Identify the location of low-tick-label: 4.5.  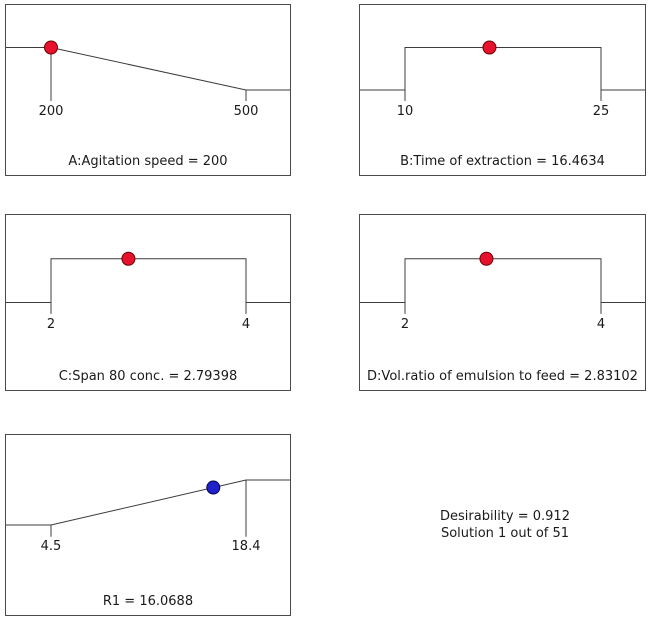
(51, 547).